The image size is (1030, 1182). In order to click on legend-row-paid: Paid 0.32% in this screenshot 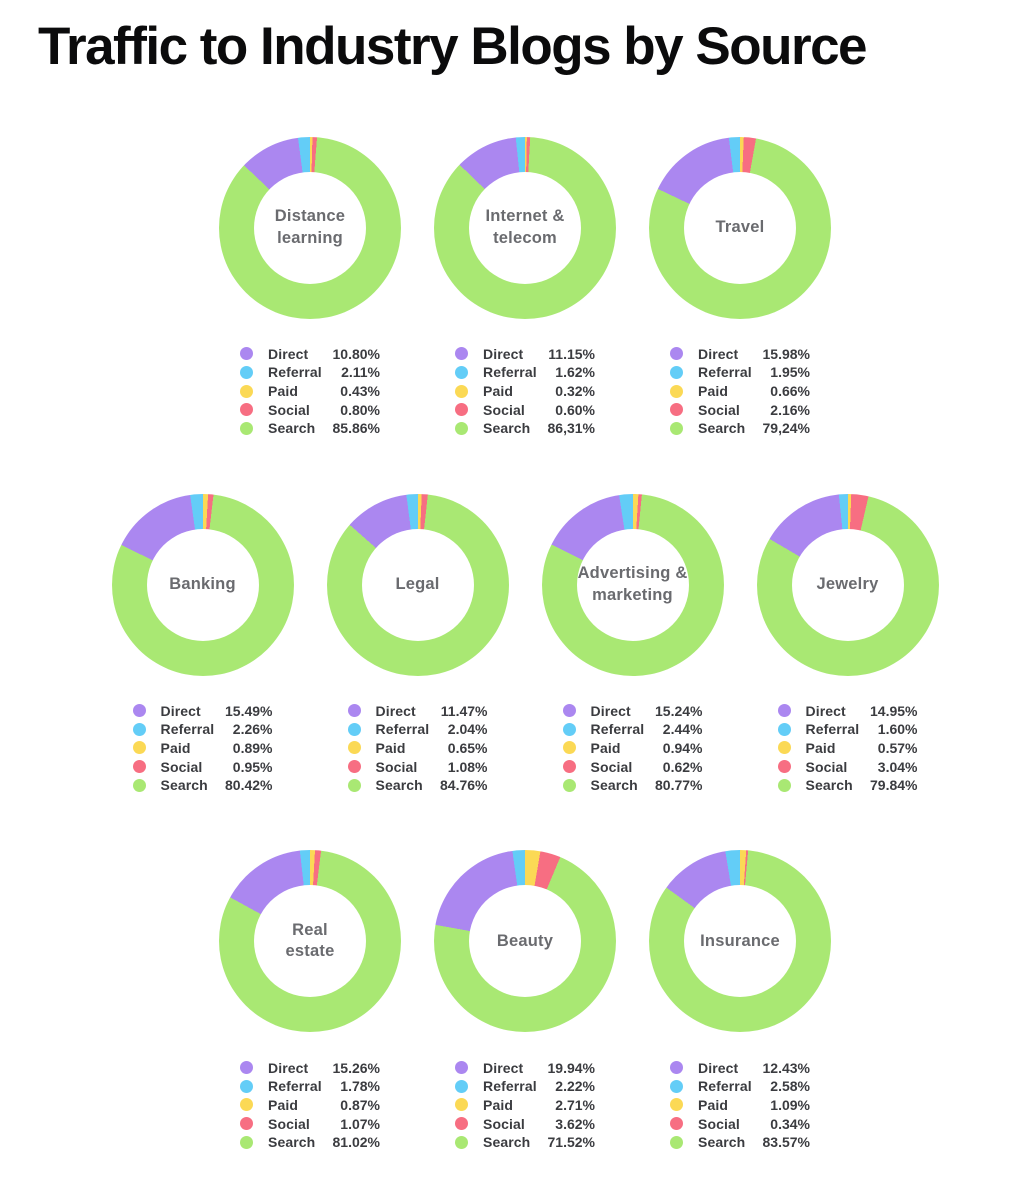, I will do `click(525, 391)`.